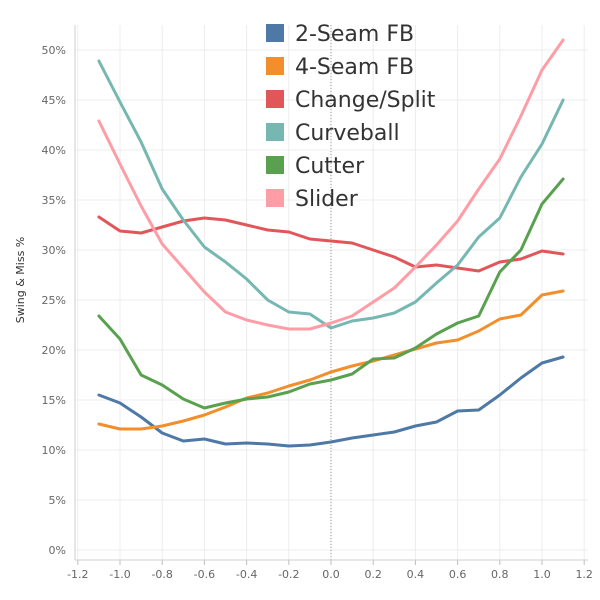  Describe the element at coordinates (275, 99) in the screenshot. I see `legend-swatch-change-split` at that location.